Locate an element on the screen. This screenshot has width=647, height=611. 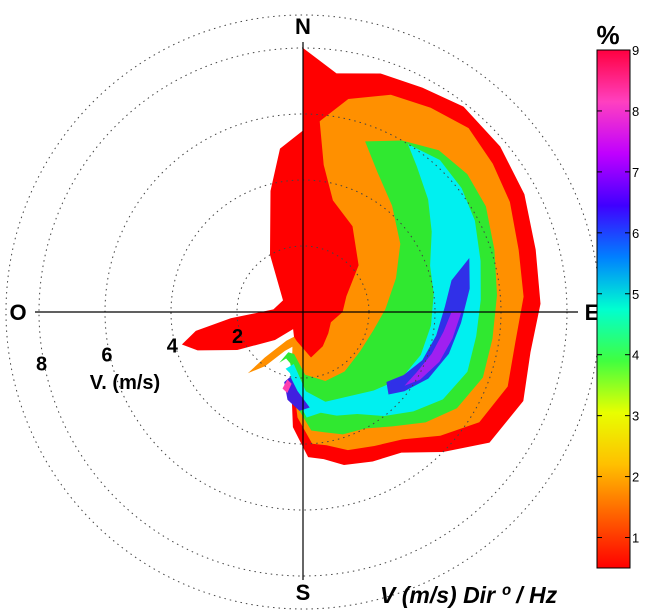
colorbar-title: % is located at coordinates (607, 35).